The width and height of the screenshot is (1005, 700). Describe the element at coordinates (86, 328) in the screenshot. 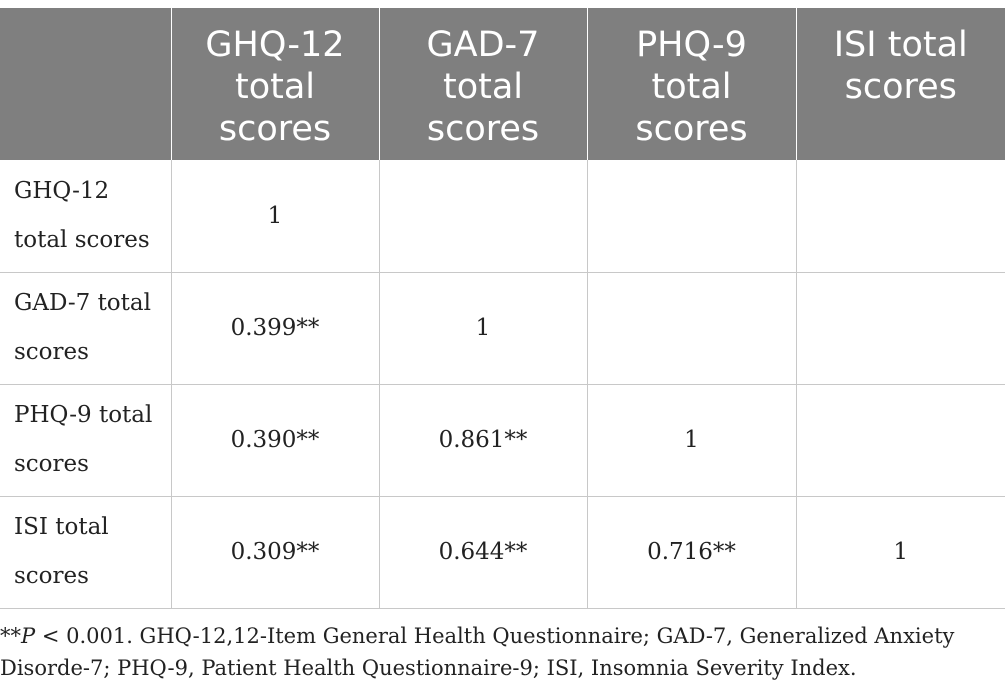

I see `row-label: GAD-7 total scores` at that location.